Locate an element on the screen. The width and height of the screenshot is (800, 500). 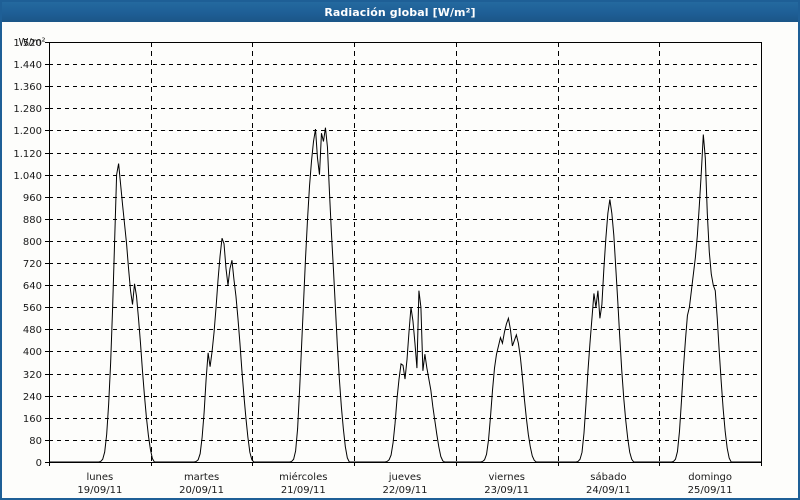
y-tick-label: 1.360 is located at coordinates (27, 87).